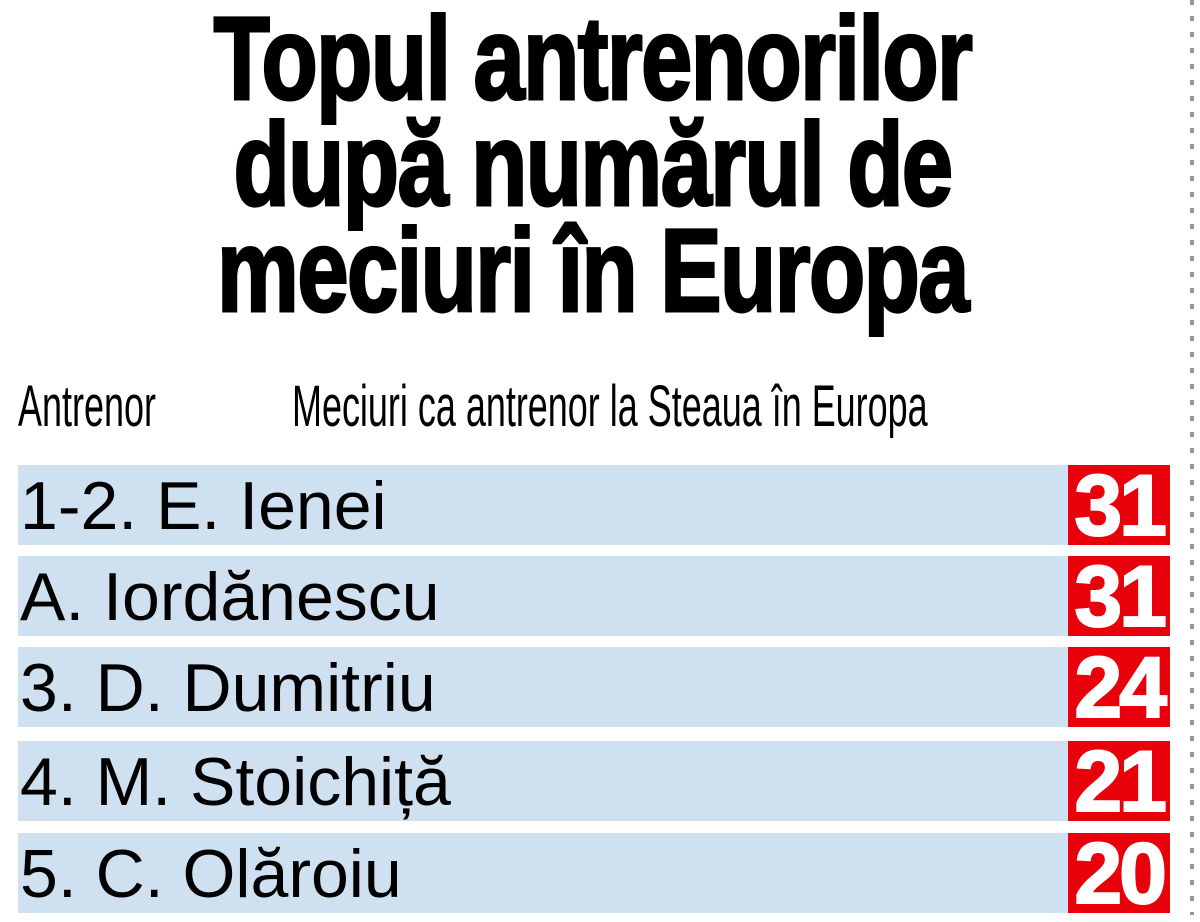 The height and width of the screenshot is (922, 1200). Describe the element at coordinates (1119, 874) in the screenshot. I see `matches-value: 20` at that location.